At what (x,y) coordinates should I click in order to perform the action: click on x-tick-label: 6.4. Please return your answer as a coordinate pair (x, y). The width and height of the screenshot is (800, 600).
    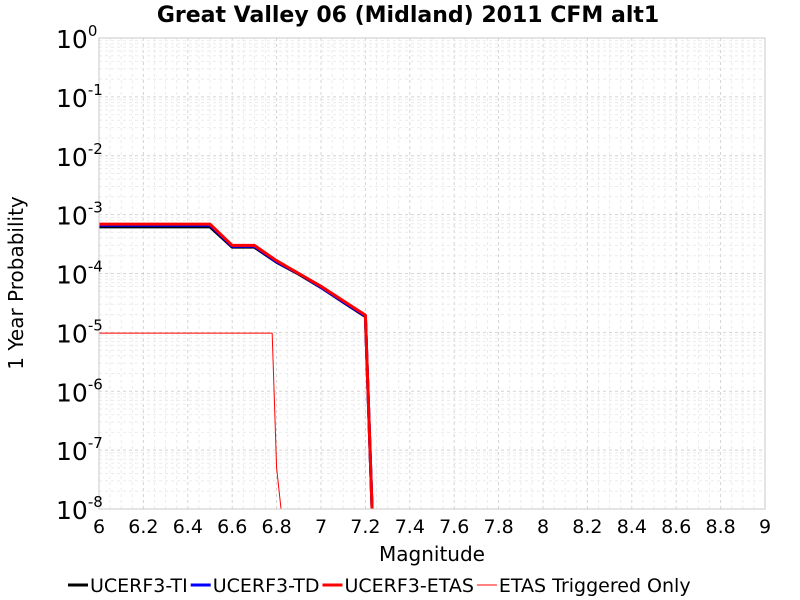
    Looking at the image, I should click on (188, 527).